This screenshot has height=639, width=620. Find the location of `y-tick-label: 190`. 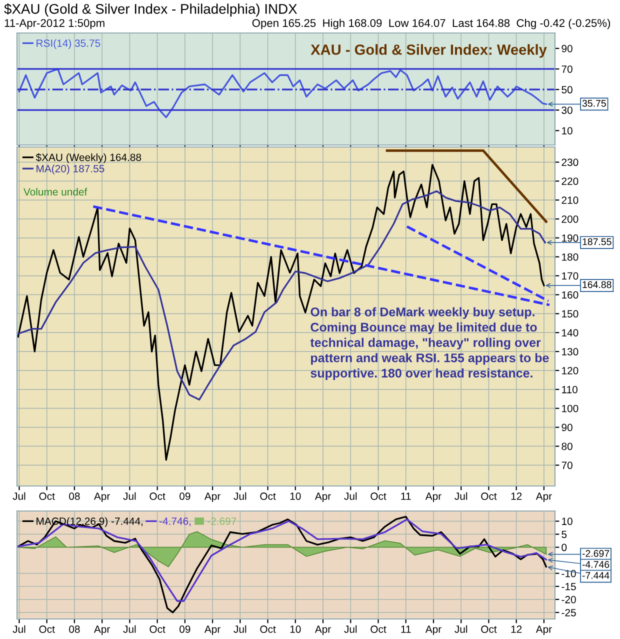

y-tick-label: 190 is located at coordinates (570, 238).